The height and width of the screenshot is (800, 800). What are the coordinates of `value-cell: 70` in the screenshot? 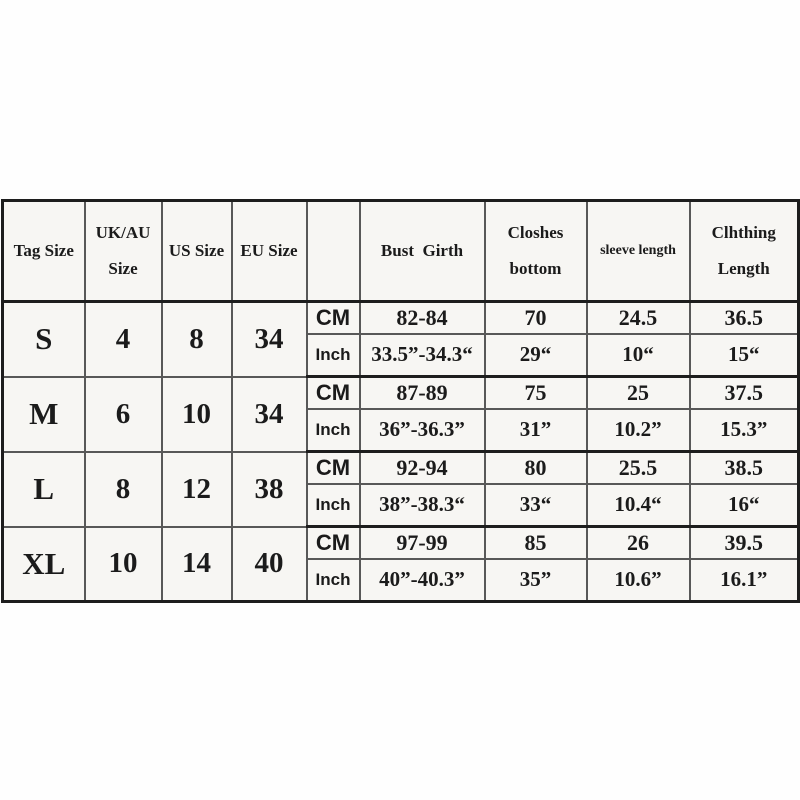 It's located at (535, 317).